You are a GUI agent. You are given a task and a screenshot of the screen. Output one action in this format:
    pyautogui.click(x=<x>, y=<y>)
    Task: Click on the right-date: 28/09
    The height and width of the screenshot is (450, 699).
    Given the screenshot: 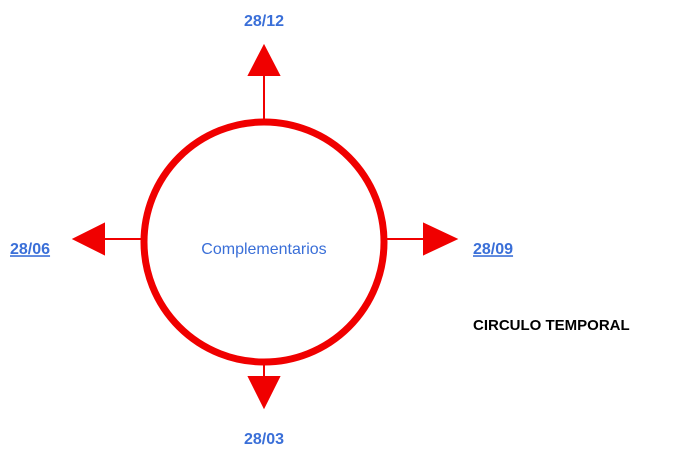 What is the action you would take?
    pyautogui.click(x=493, y=249)
    